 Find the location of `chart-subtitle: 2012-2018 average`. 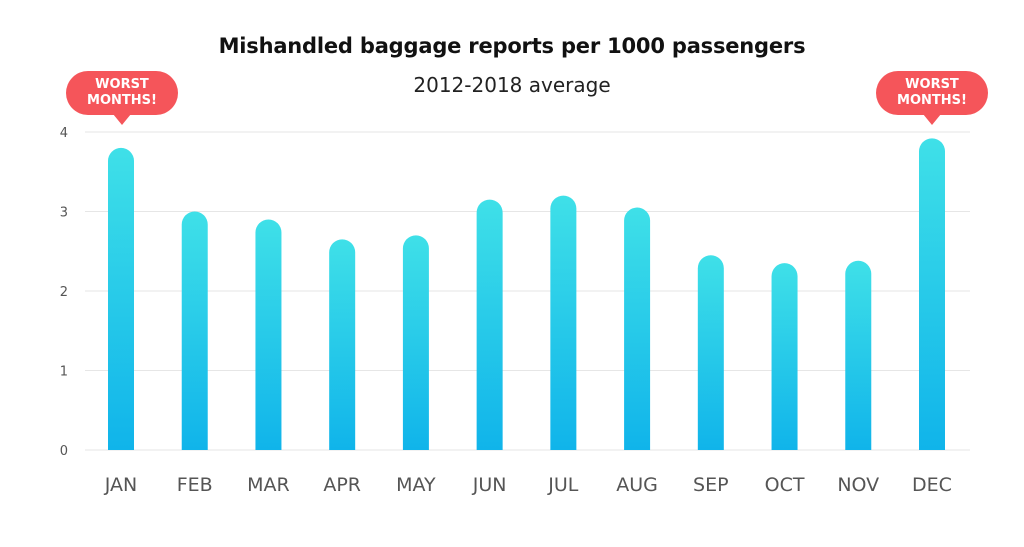

chart-subtitle: 2012-2018 average is located at coordinates (512, 85).